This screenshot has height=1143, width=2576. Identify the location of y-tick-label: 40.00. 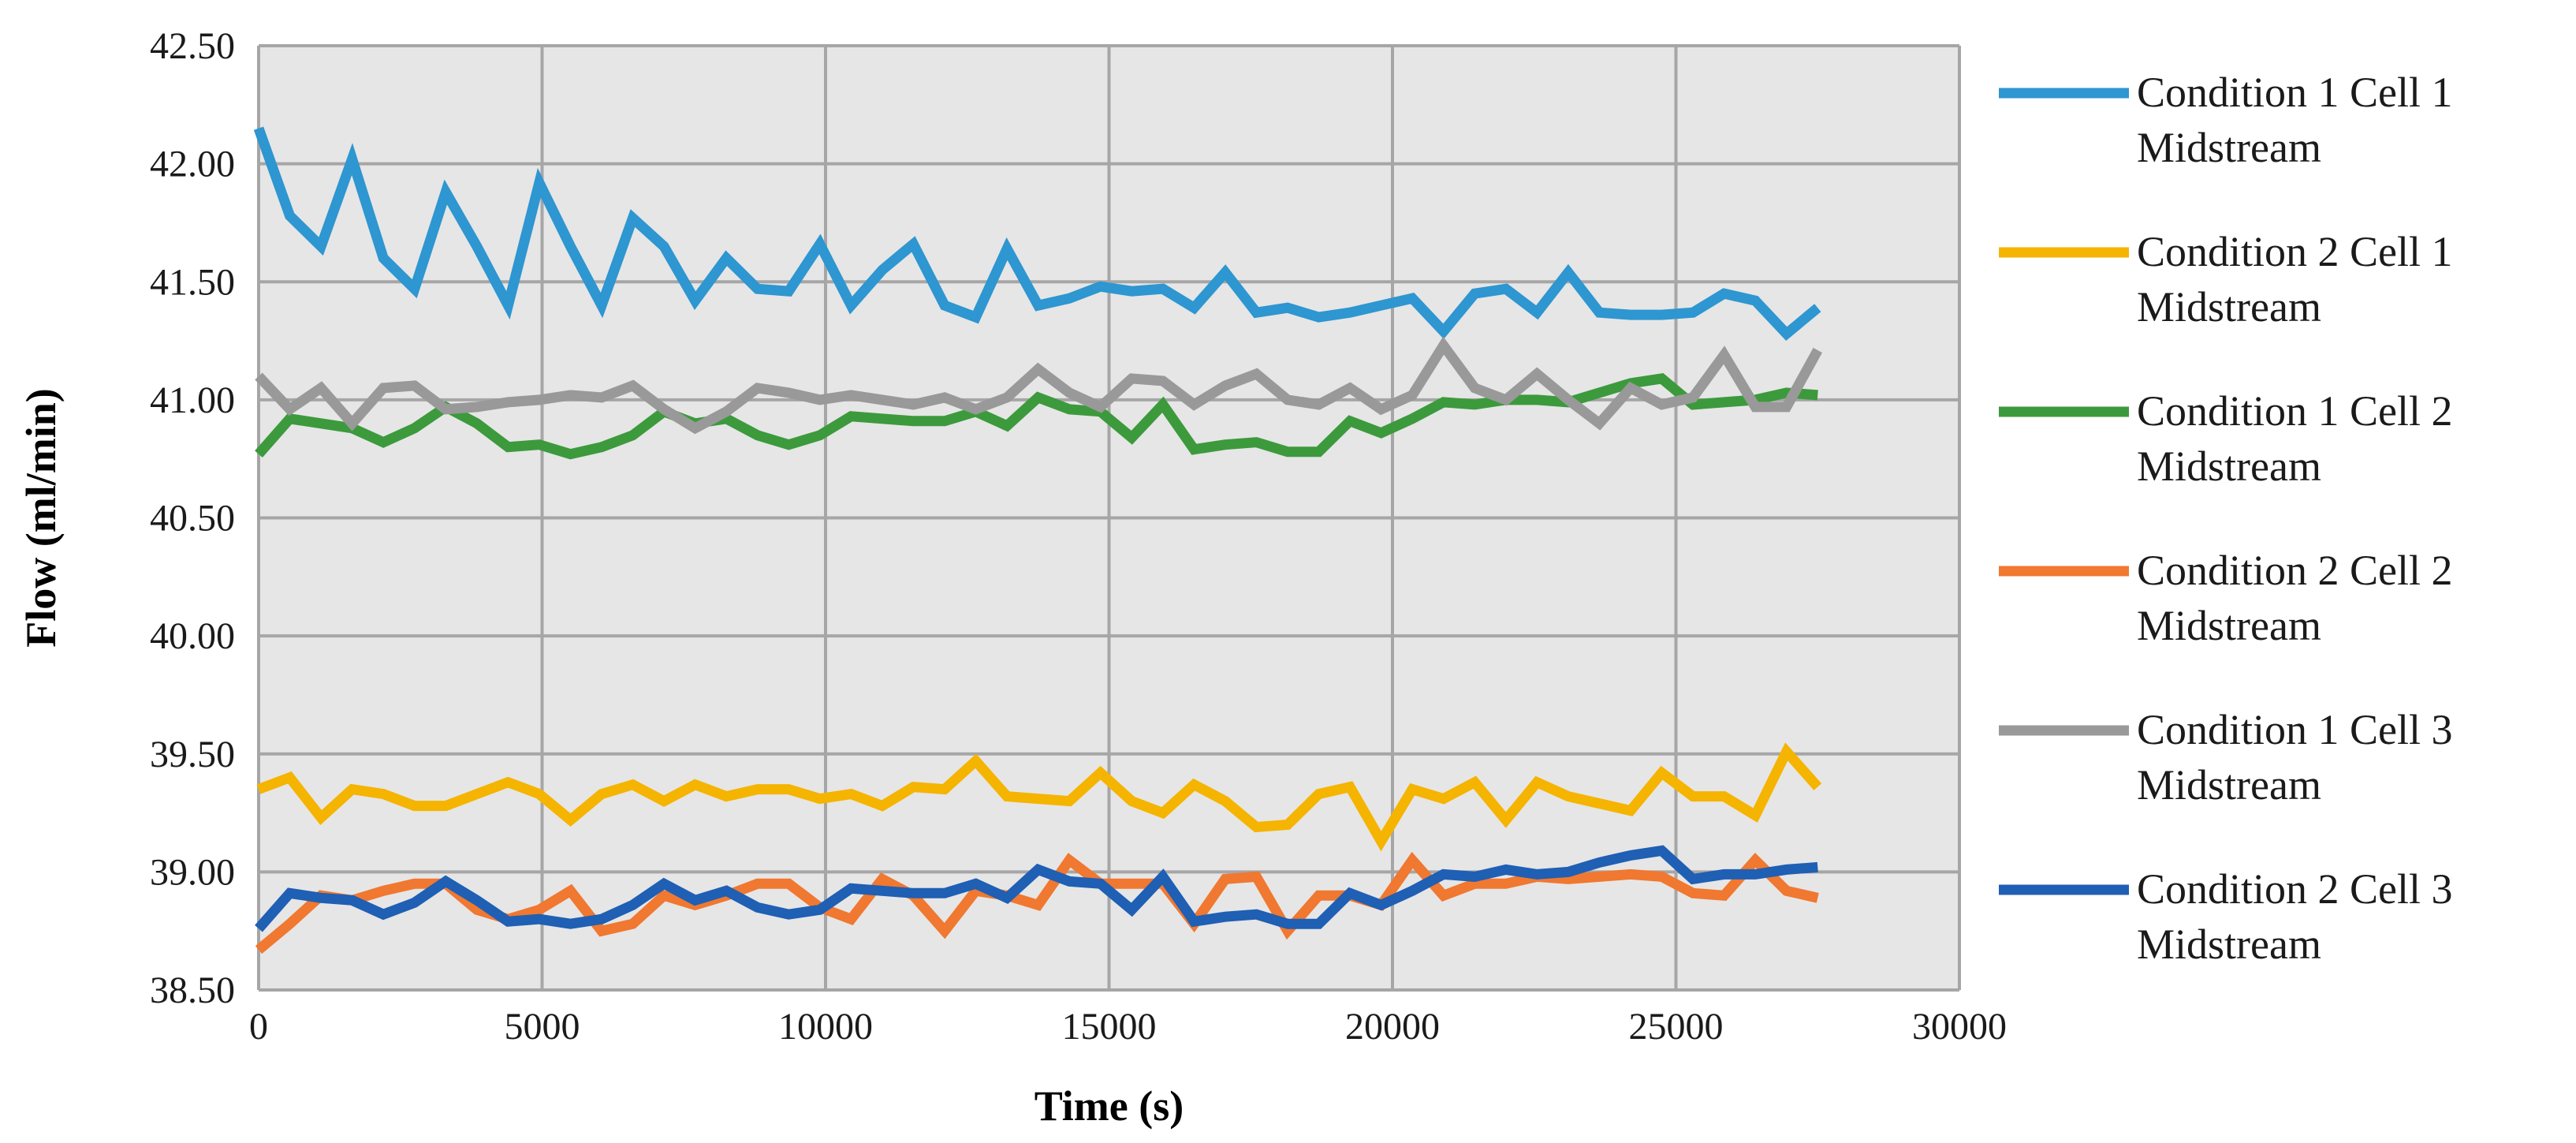
(192, 636).